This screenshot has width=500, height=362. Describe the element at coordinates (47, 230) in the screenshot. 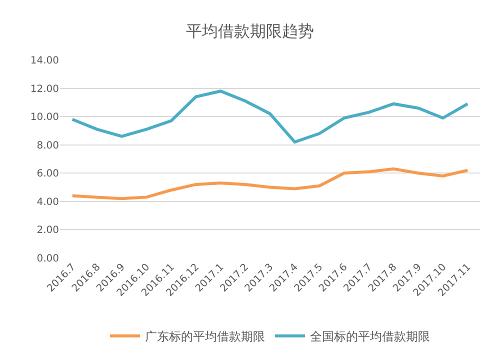

I see `y-tick-label: 2.00` at that location.